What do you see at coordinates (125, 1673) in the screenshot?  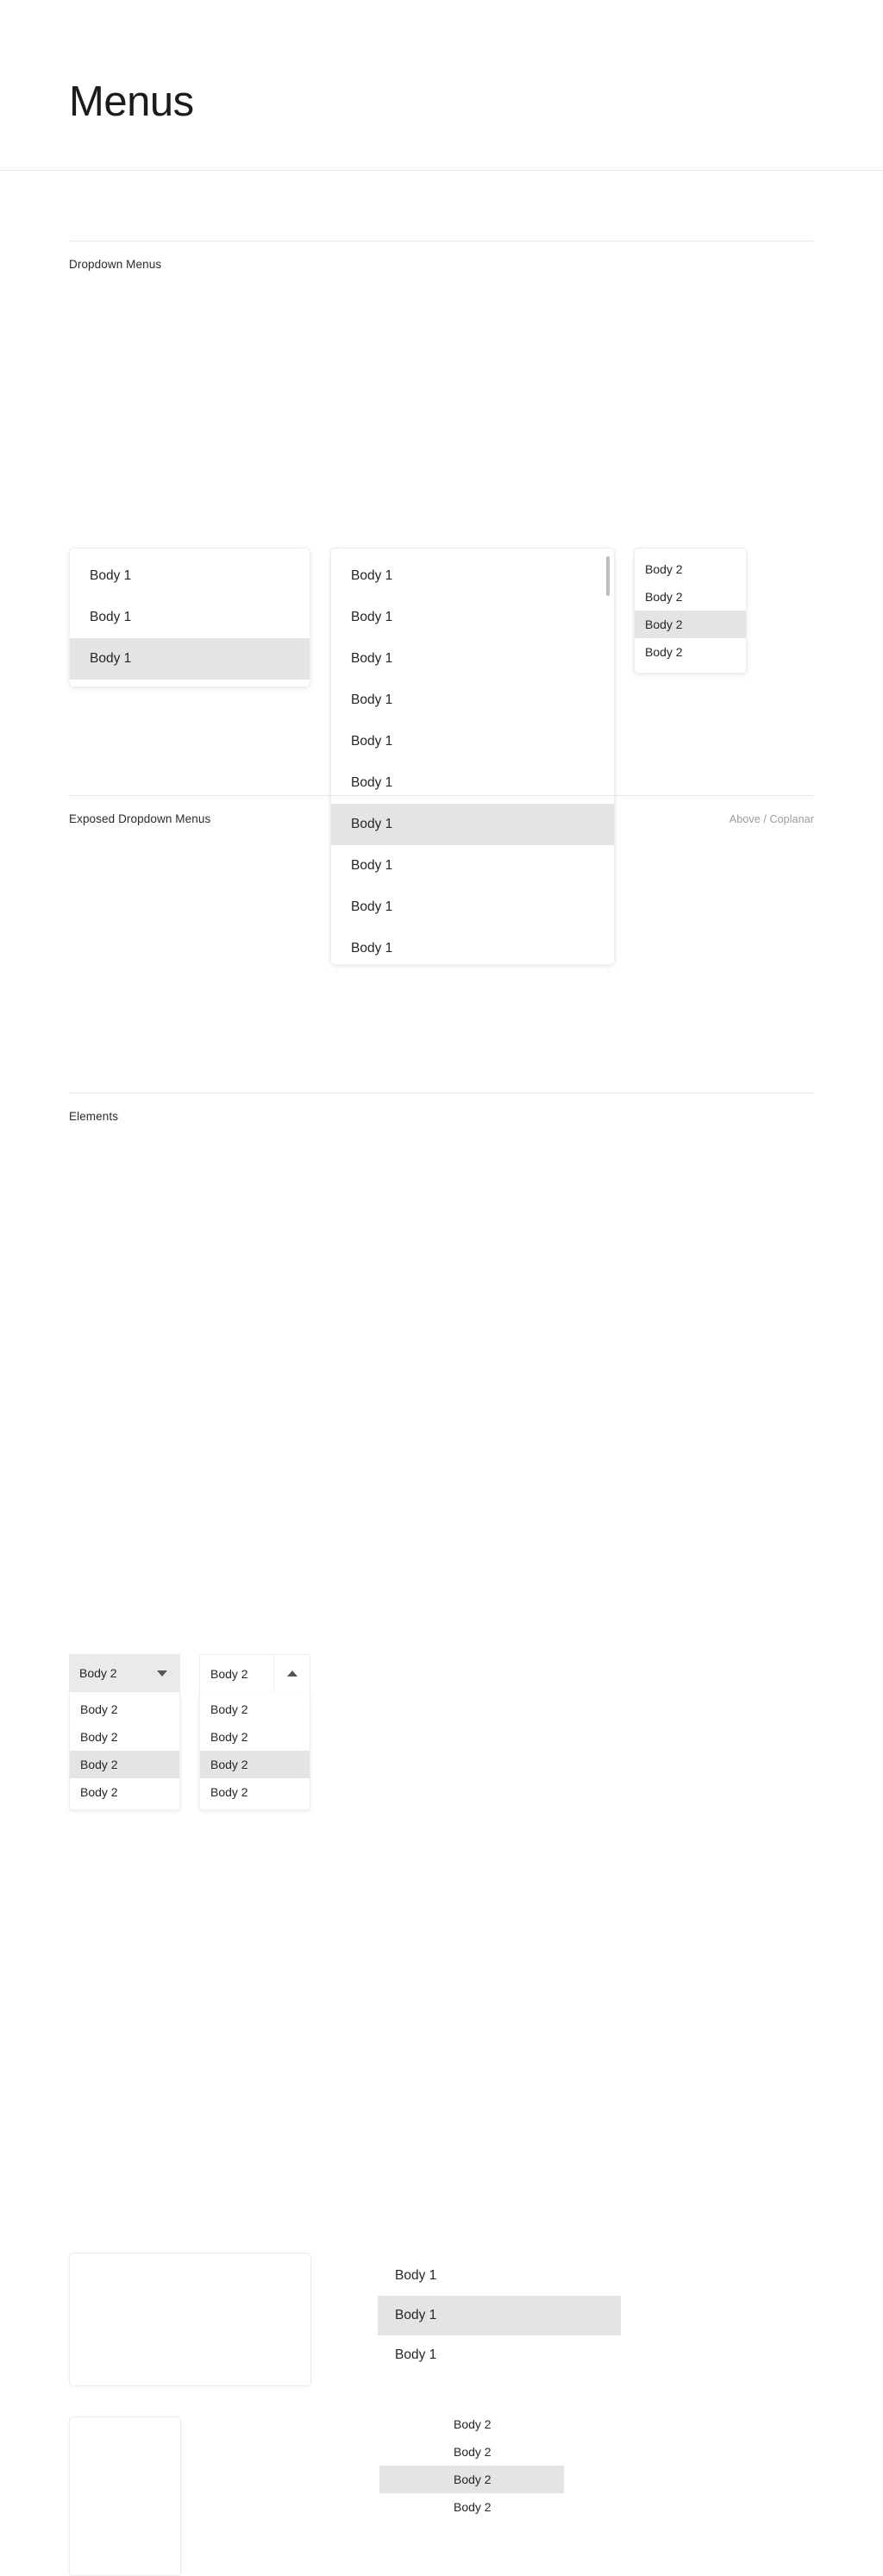 I see `exposed-dropdown-1-field: Body 2` at bounding box center [125, 1673].